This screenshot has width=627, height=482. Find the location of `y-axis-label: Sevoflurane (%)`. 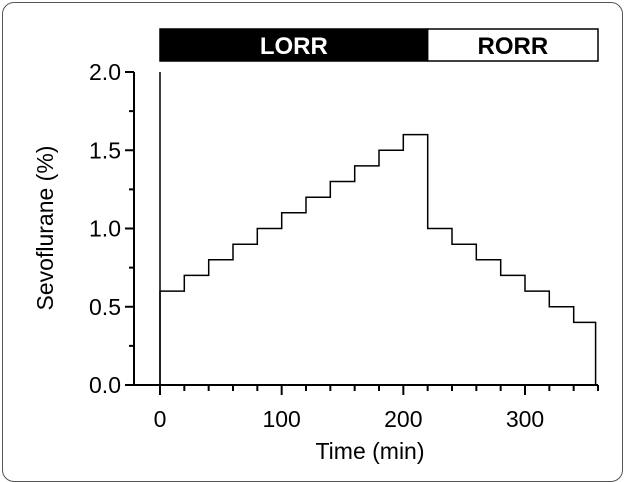

y-axis-label: Sevoflurane (%) is located at coordinates (45, 228).